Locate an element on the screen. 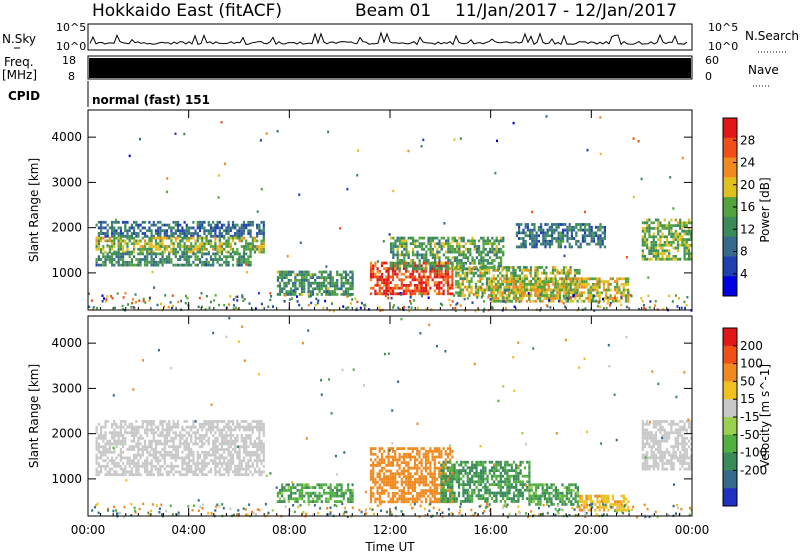  colorbar-tick-label: 16 is located at coordinates (747, 207).